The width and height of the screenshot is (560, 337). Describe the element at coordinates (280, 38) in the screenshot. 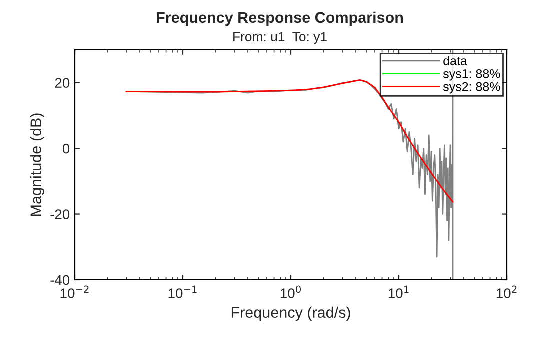

I see `chart-subtitle: From: u1 To: y1` at that location.